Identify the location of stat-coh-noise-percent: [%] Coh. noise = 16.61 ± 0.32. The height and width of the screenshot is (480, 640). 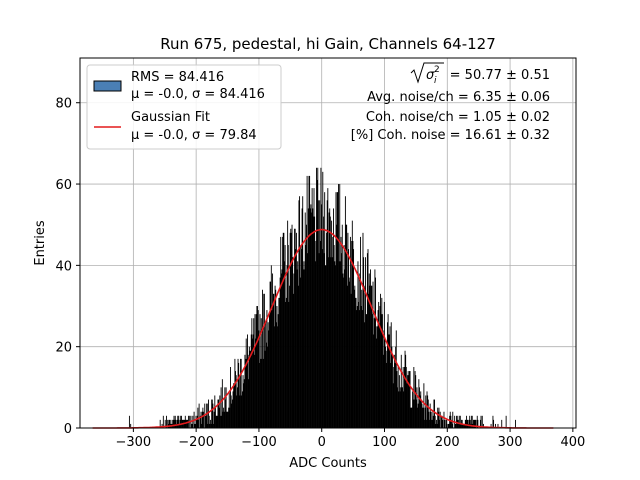
(450, 135).